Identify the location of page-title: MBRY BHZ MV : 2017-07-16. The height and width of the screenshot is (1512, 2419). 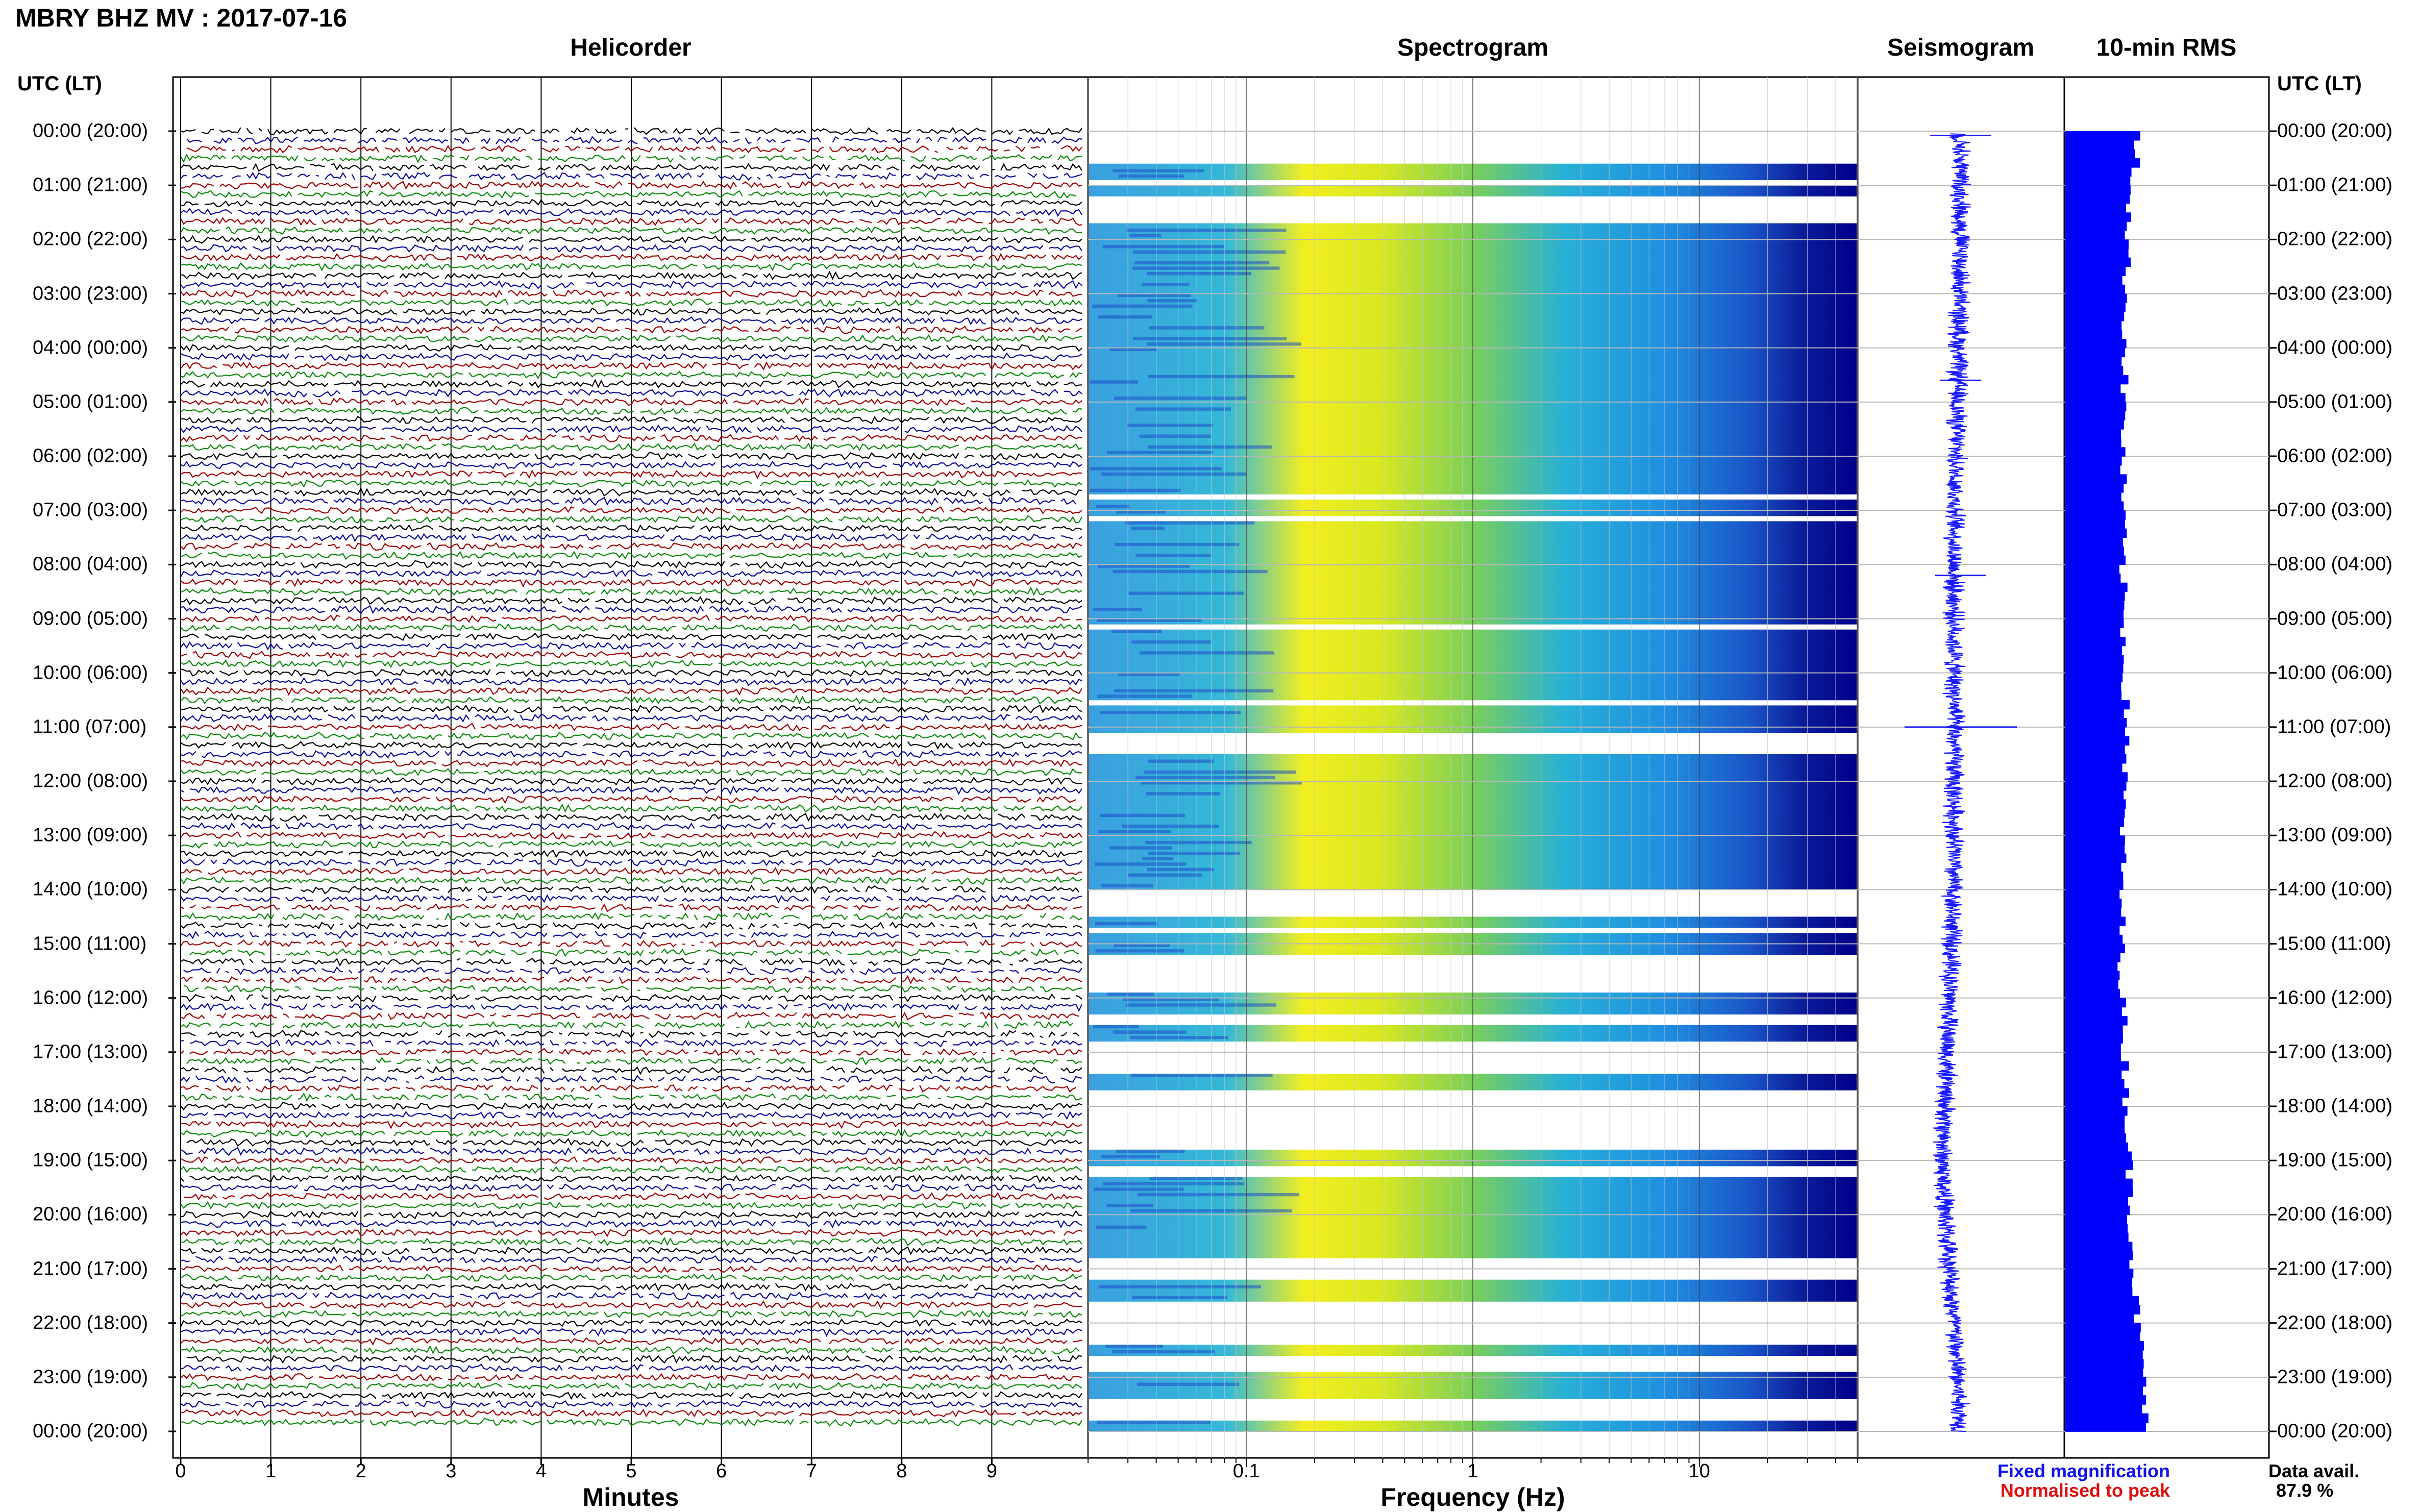
(181, 18).